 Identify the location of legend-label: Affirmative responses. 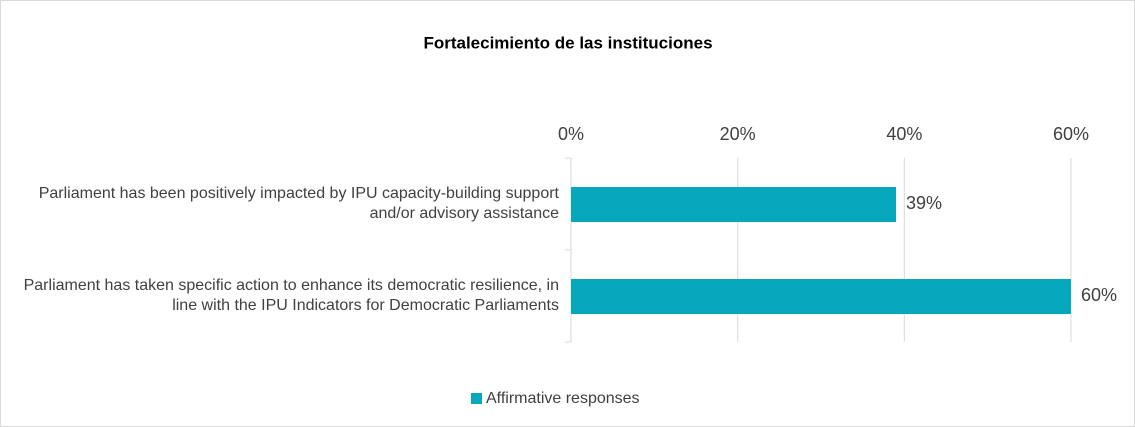
(563, 398).